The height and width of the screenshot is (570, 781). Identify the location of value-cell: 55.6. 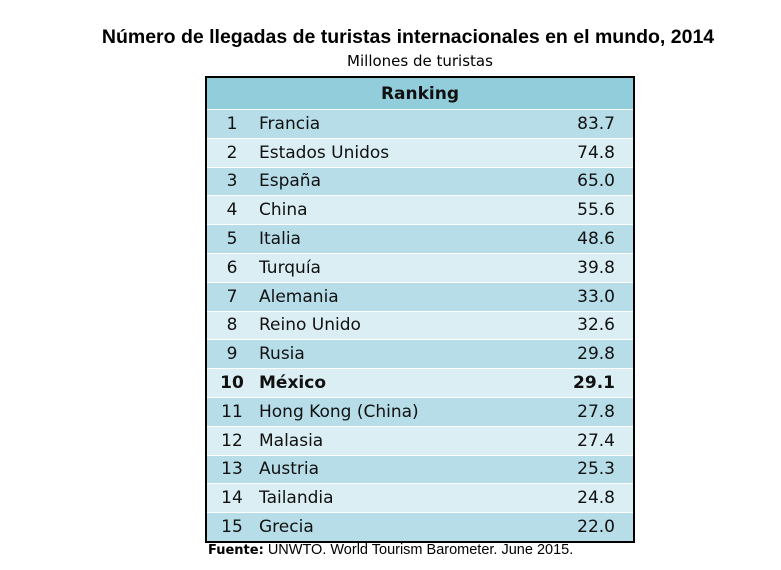
(582, 210).